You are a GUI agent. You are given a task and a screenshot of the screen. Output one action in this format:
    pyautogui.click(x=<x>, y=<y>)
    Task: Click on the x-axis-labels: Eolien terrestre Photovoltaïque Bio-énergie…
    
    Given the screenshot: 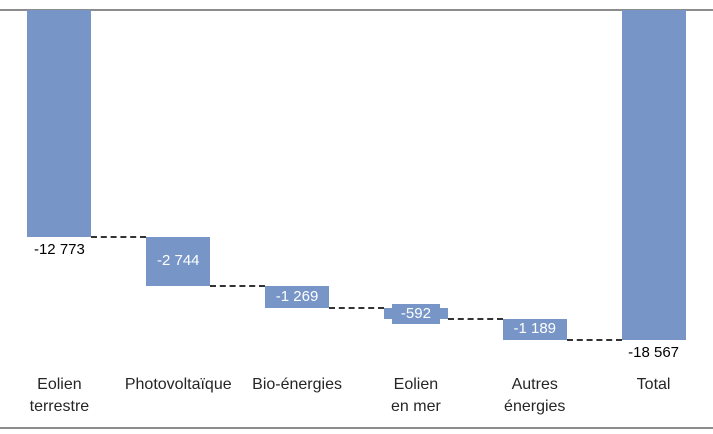 What is the action you would take?
    pyautogui.click(x=356, y=398)
    